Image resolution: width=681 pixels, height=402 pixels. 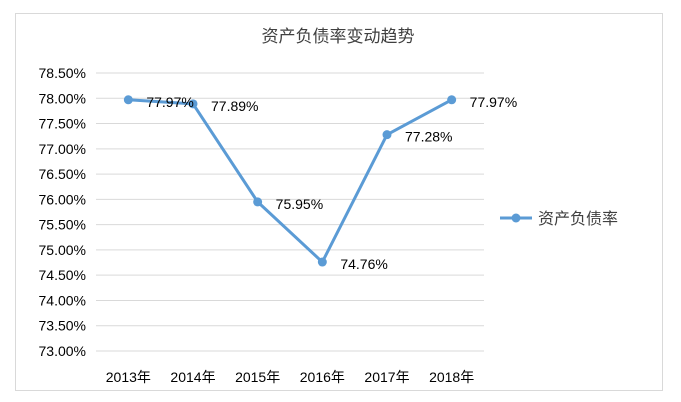 What do you see at coordinates (578, 219) in the screenshot?
I see `legend-entry-label: 资产负债率` at bounding box center [578, 219].